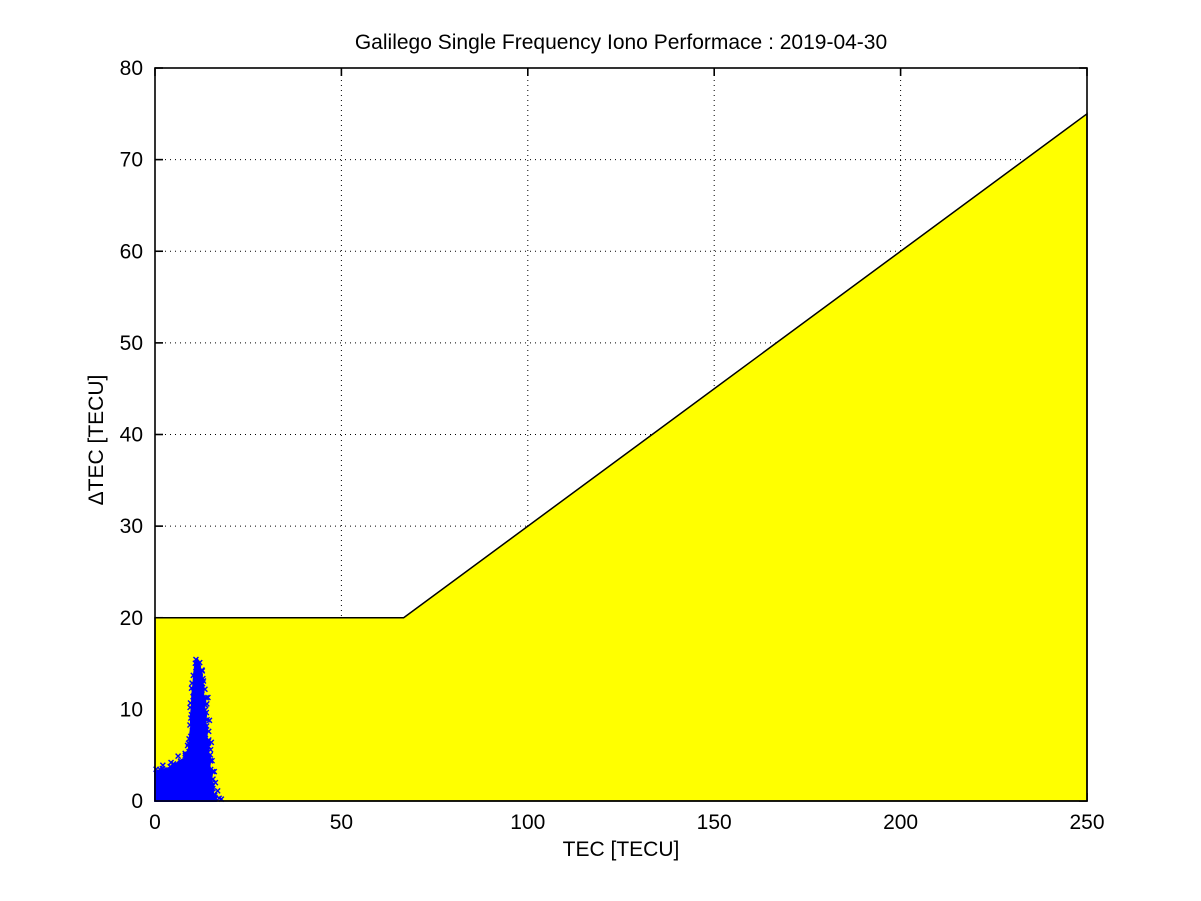 This screenshot has width=1201, height=901. Describe the element at coordinates (155, 822) in the screenshot. I see `x-tick-label: 0` at that location.